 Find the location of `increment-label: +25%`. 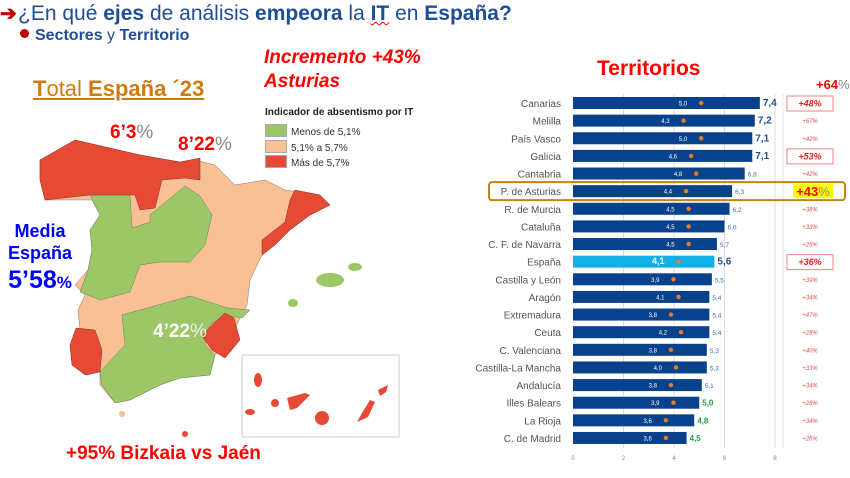

increment-label: +25% is located at coordinates (810, 246).